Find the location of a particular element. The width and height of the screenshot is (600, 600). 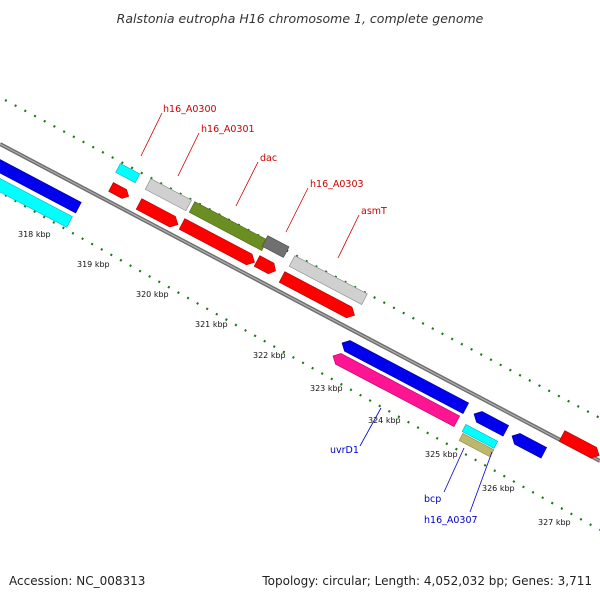

tick-label: 325 kbp is located at coordinates (441, 454).